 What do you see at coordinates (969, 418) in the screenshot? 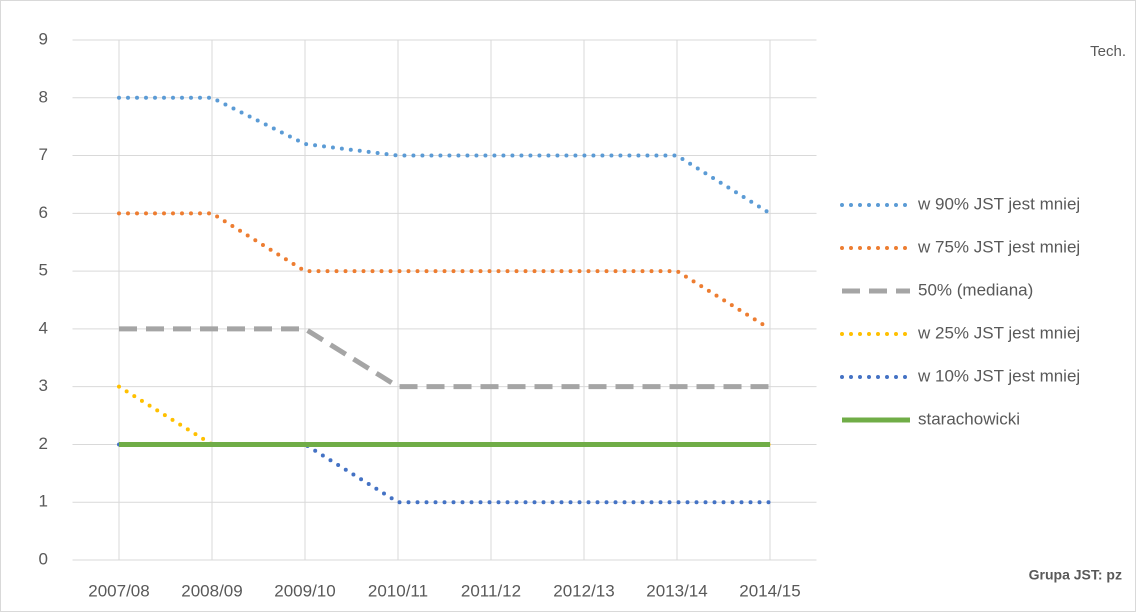
I see `legend-label: starachowicki` at bounding box center [969, 418].